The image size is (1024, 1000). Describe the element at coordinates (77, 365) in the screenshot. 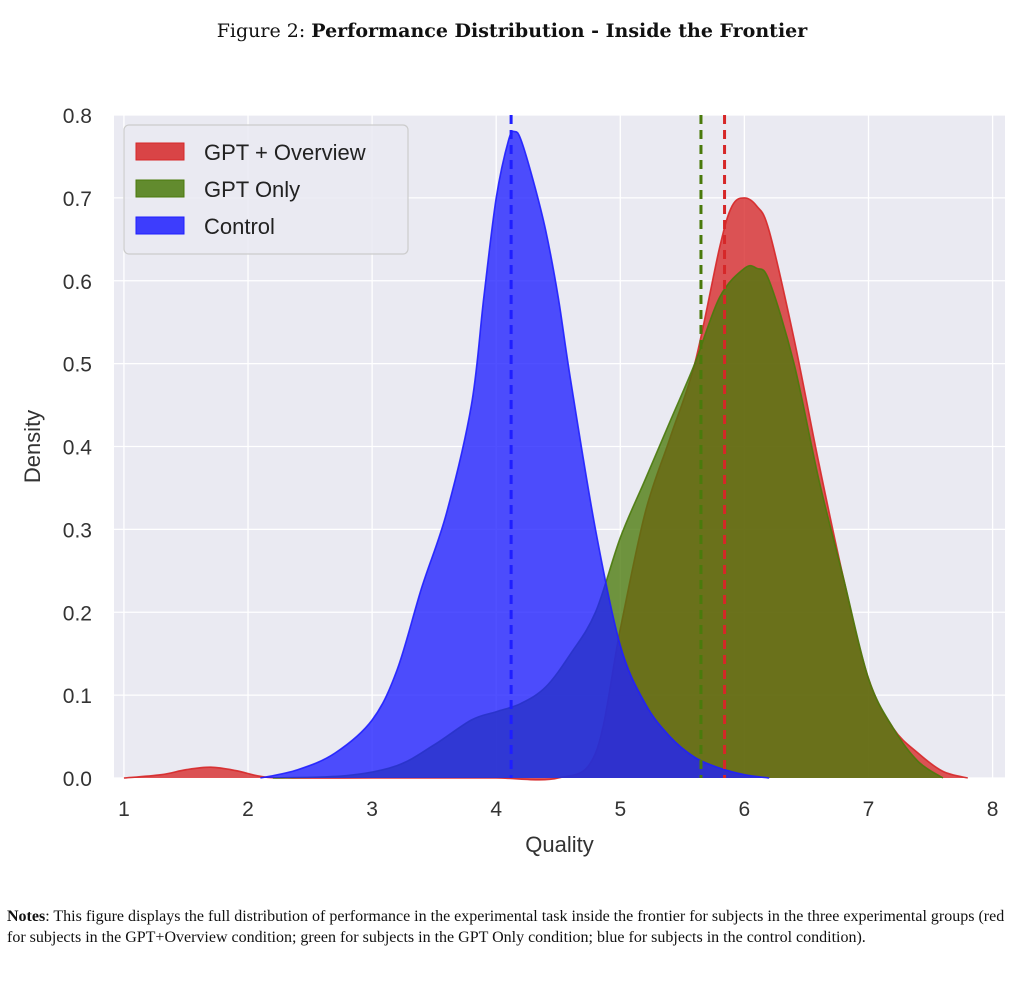

I see `y-tick-label: 0.5` at that location.